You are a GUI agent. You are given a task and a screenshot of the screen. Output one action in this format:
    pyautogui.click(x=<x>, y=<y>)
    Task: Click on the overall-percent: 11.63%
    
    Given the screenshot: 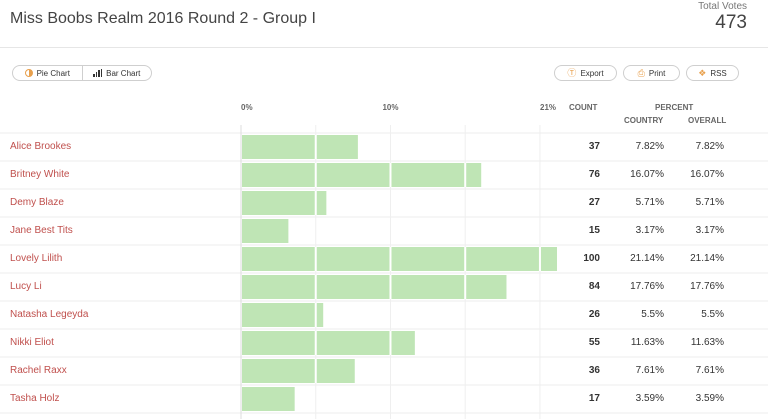 What is the action you would take?
    pyautogui.click(x=707, y=342)
    